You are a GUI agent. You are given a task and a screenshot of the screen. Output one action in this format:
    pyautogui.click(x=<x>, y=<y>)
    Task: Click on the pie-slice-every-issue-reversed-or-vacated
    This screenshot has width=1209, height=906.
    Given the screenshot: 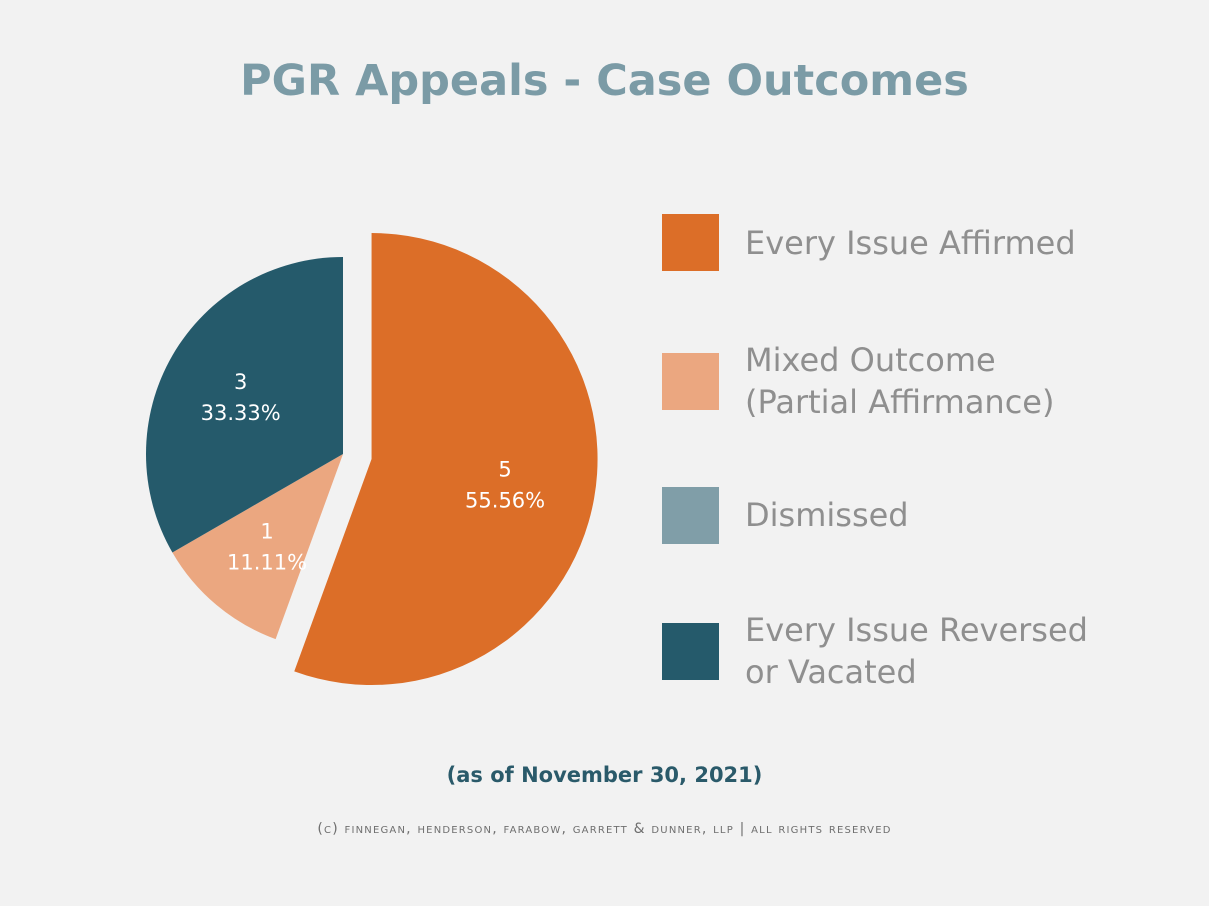 What is the action you would take?
    pyautogui.click(x=244, y=405)
    